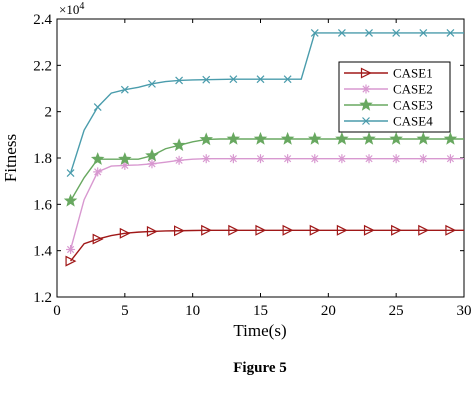  What do you see at coordinates (71, 9) in the screenshot?
I see `y-exponent-label: ×10⁴` at bounding box center [71, 9].